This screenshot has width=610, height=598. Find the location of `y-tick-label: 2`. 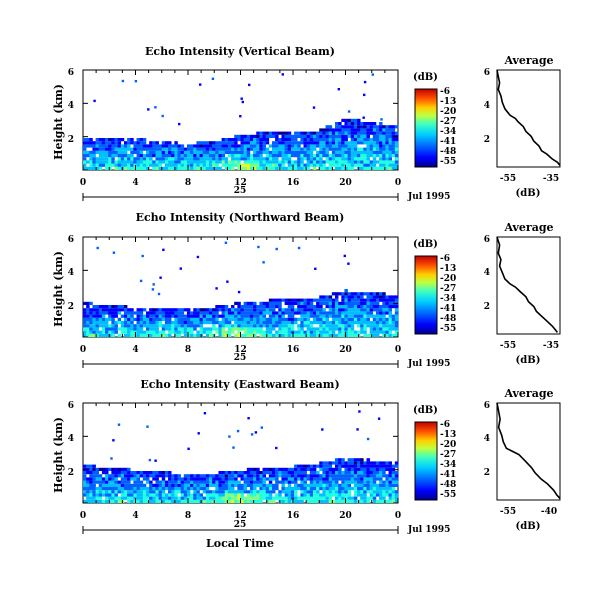

y-tick-label: 2 is located at coordinates (71, 473).